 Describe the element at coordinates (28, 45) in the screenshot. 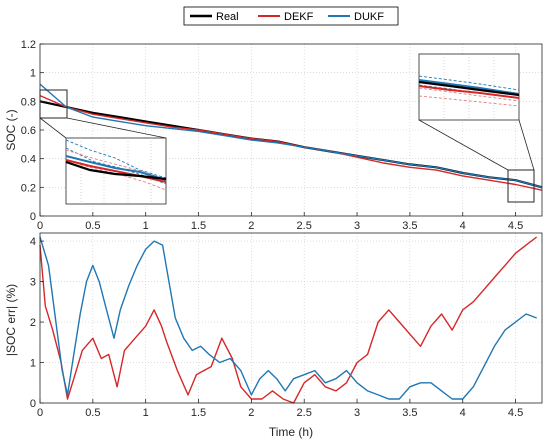

I see `soc-ytick-label: 1.2` at that location.